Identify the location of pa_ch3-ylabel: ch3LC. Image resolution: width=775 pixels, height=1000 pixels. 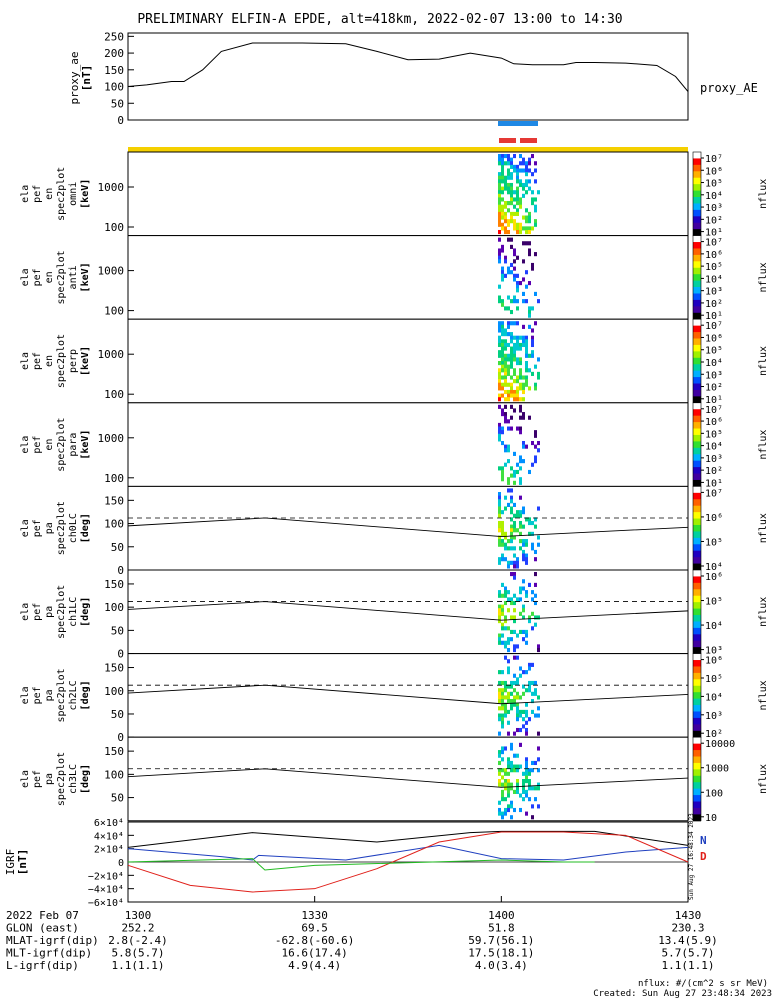
(73, 779).